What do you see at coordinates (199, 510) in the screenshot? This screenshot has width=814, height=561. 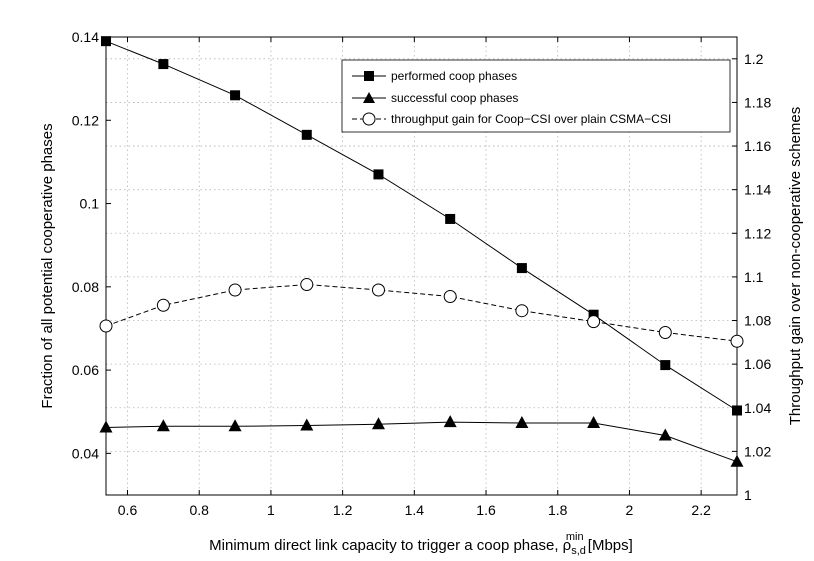 I see `x-tick-label: 0.8` at bounding box center [199, 510].